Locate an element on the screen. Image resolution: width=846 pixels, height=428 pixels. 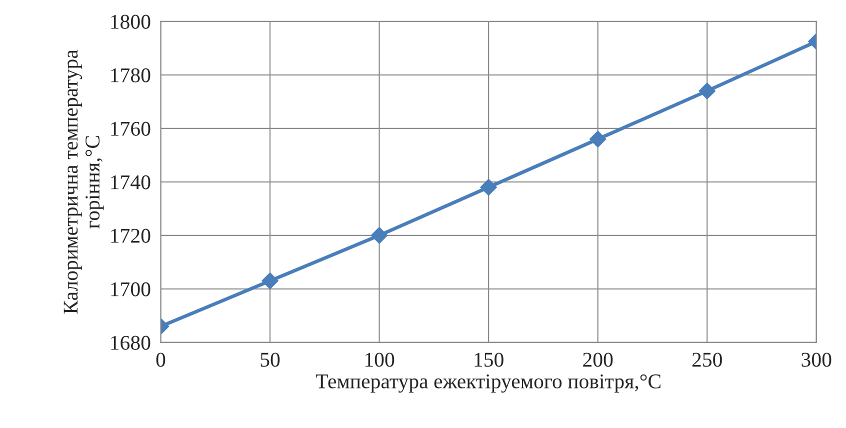
x-axis-title: Температура ежектіруемого повітря,°C is located at coordinates (488, 383).